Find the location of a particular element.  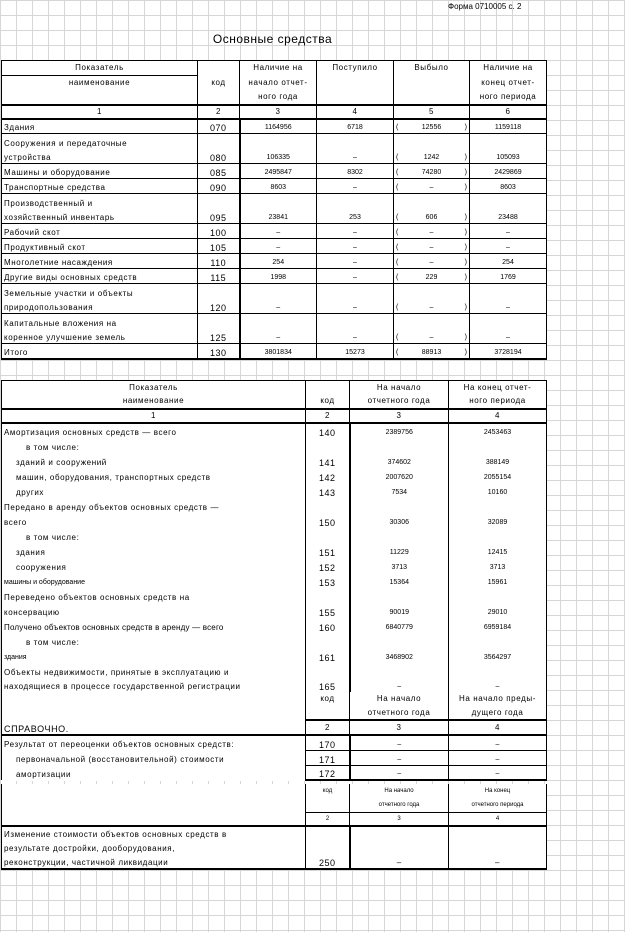

row-code: 151 is located at coordinates (328, 550).